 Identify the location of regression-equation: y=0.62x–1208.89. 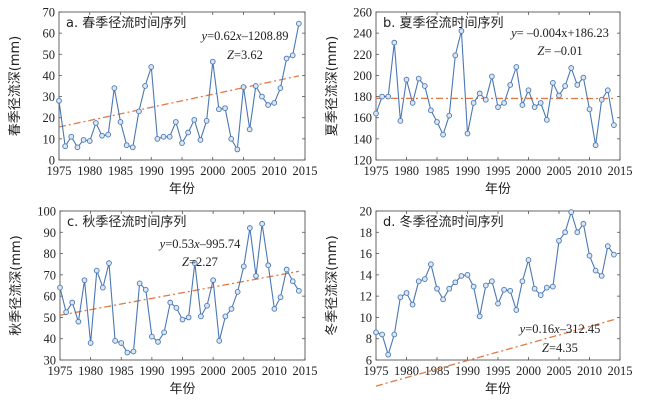
(244, 36).